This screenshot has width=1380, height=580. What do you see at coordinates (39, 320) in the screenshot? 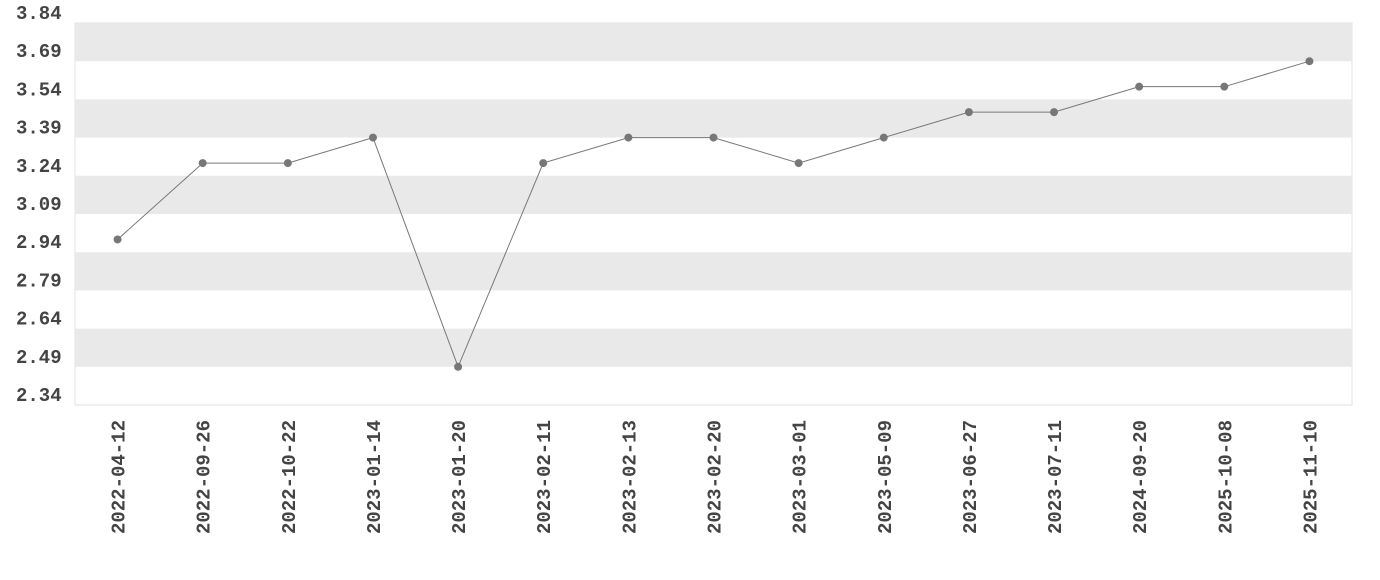
I see `y-tick-label: 2.64` at bounding box center [39, 320].